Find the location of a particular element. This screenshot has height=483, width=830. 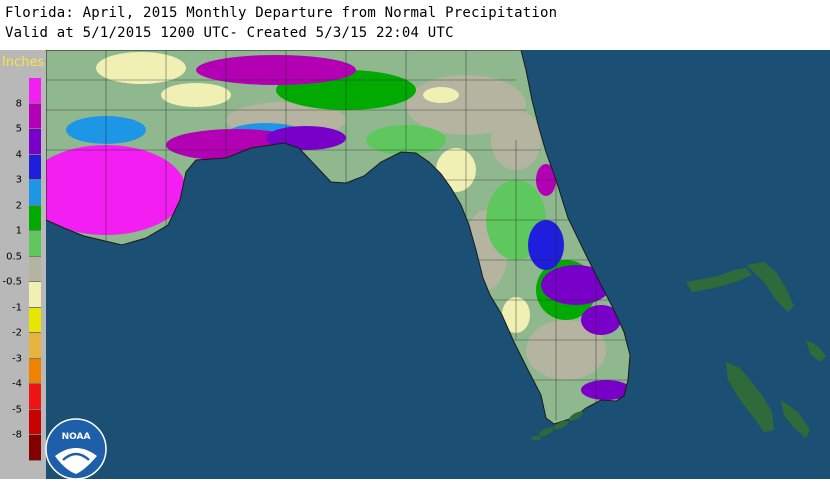

legend-swatches is located at coordinates (35, 269).